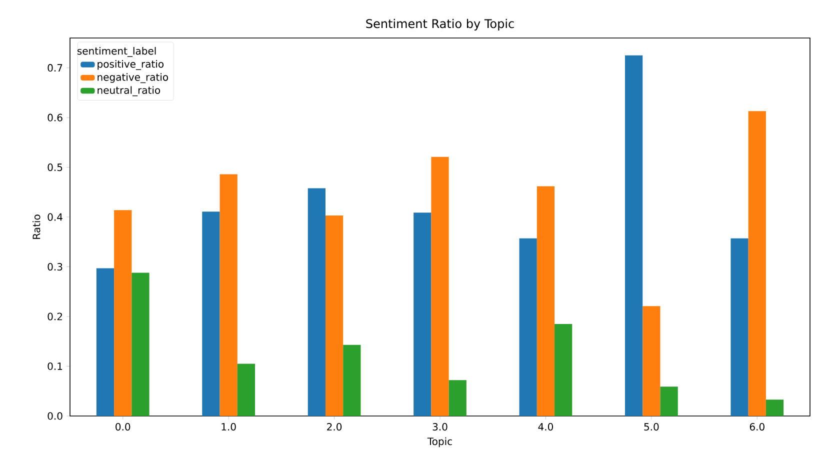 The width and height of the screenshot is (828, 462). What do you see at coordinates (123, 427) in the screenshot?
I see `x-tick-label: 0.0` at bounding box center [123, 427].